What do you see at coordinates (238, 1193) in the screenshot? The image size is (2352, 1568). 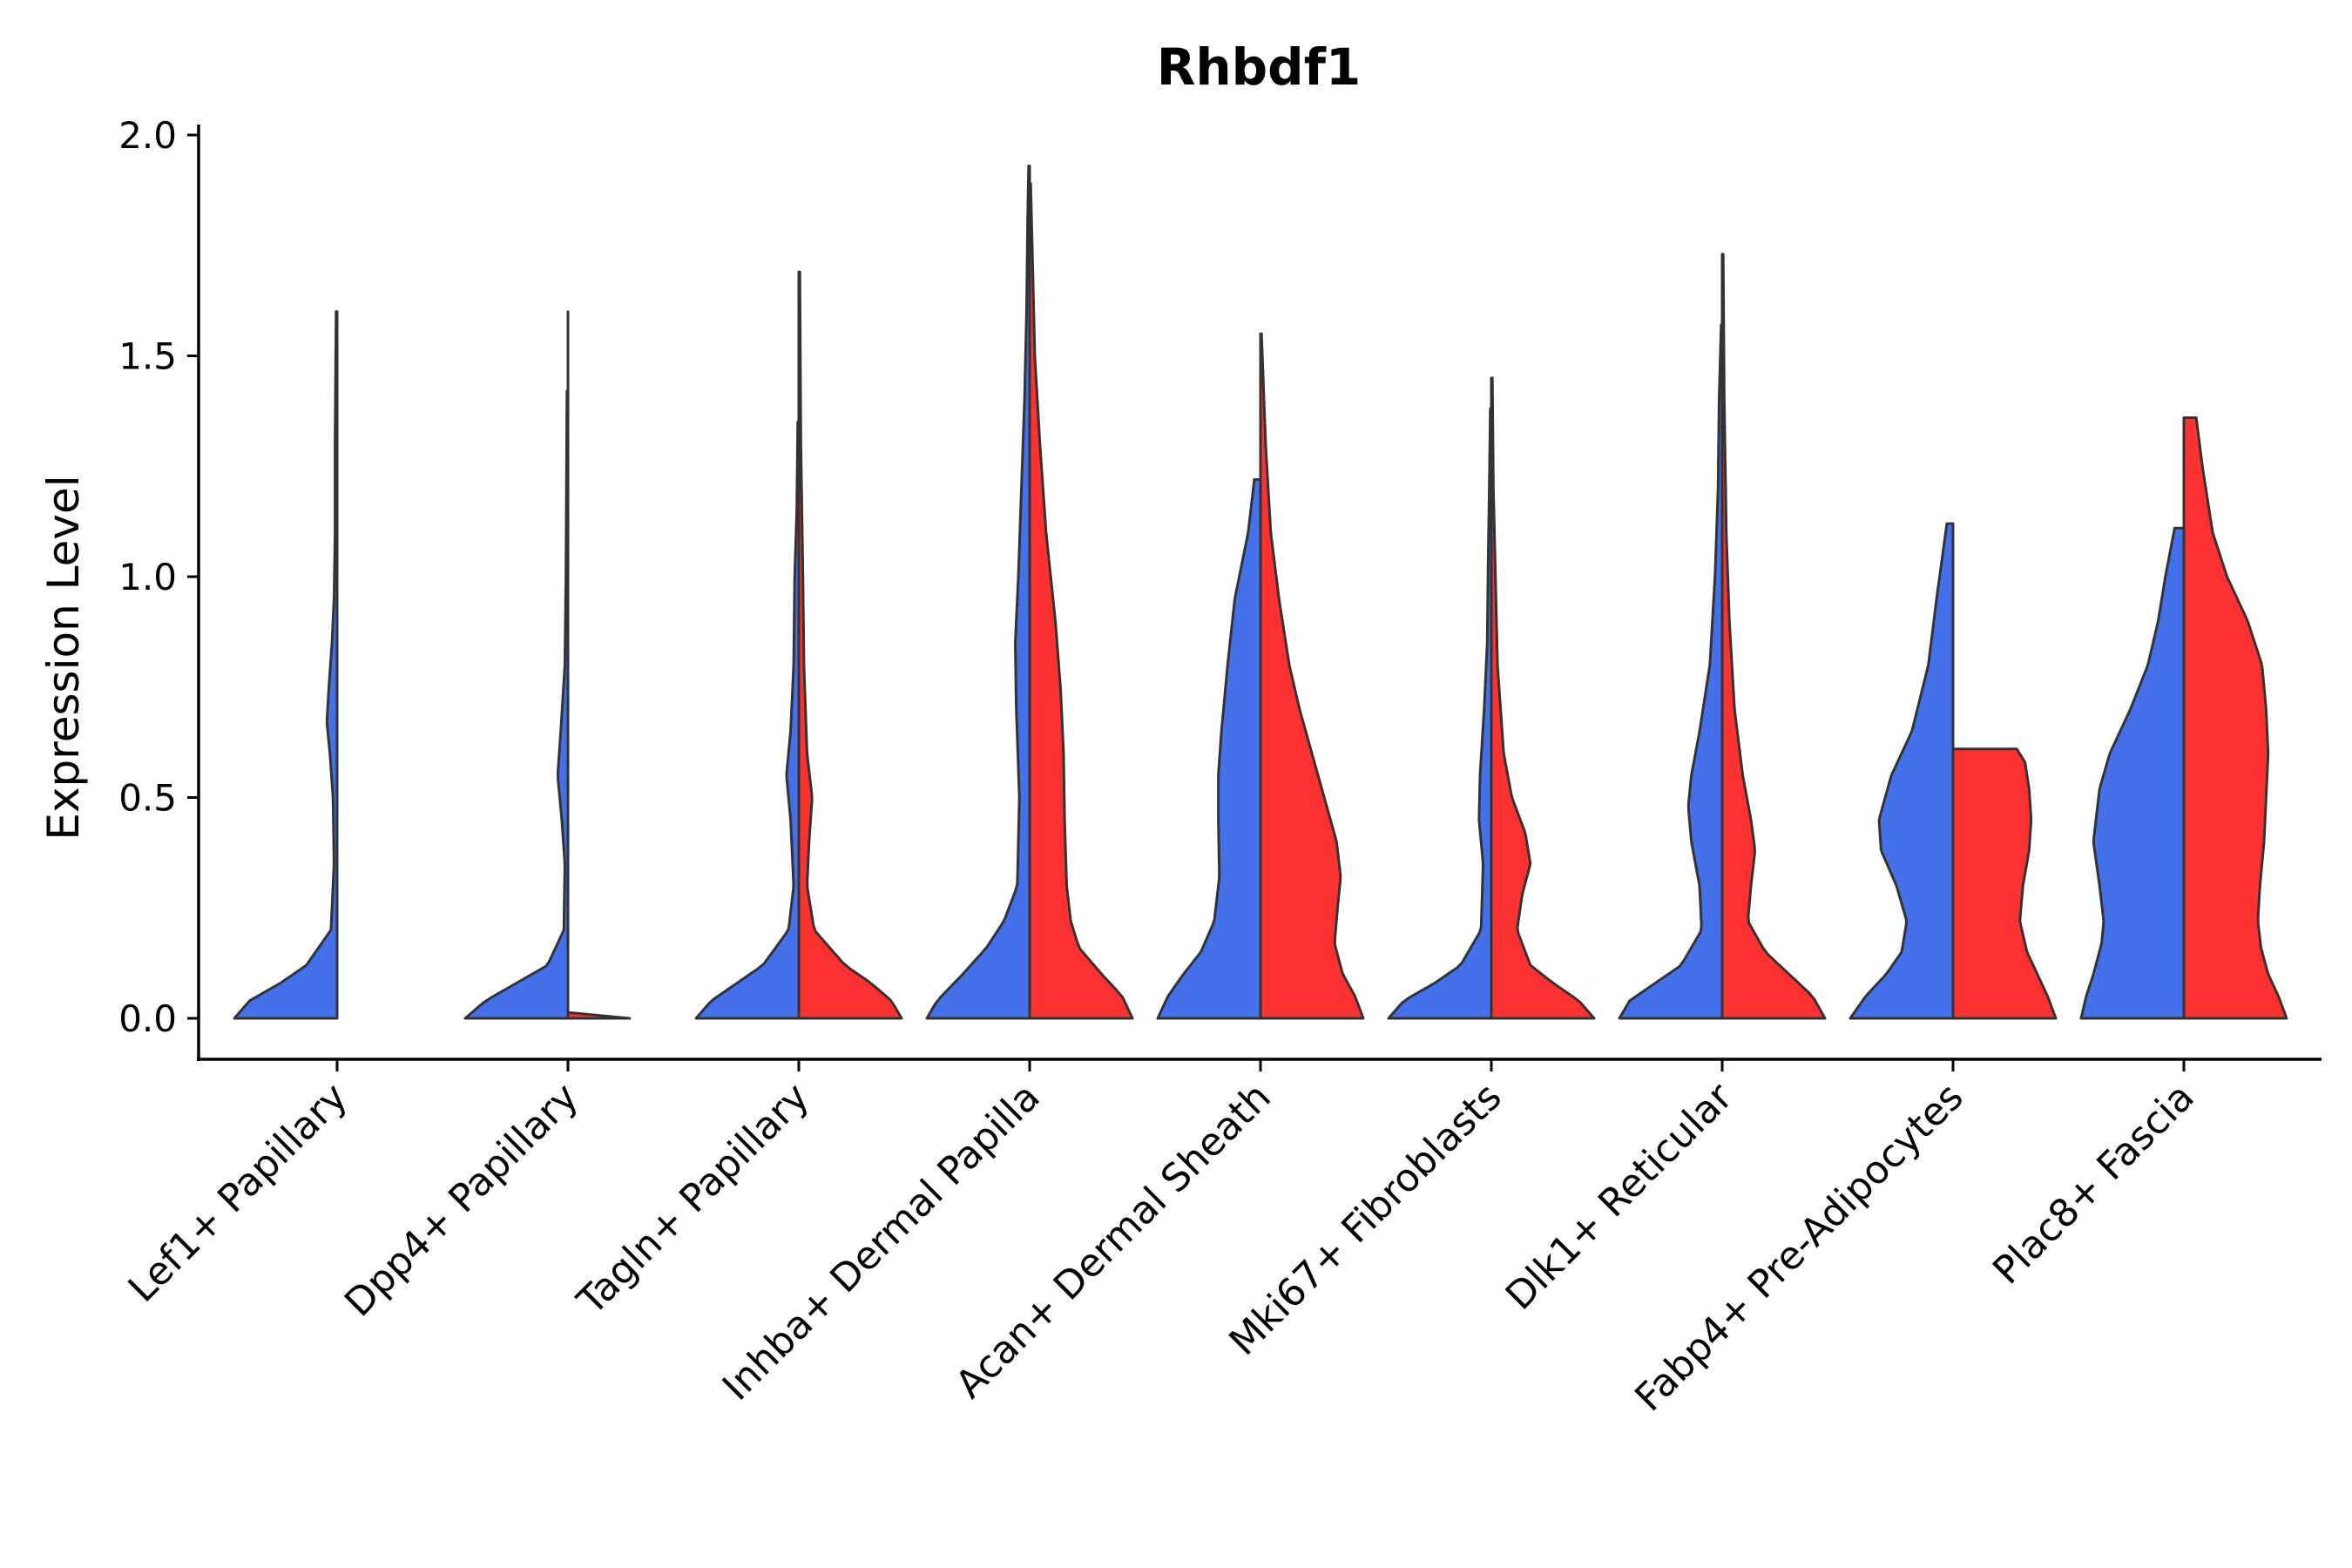 I see `x-category-label: Lef1+ Papillary` at bounding box center [238, 1193].